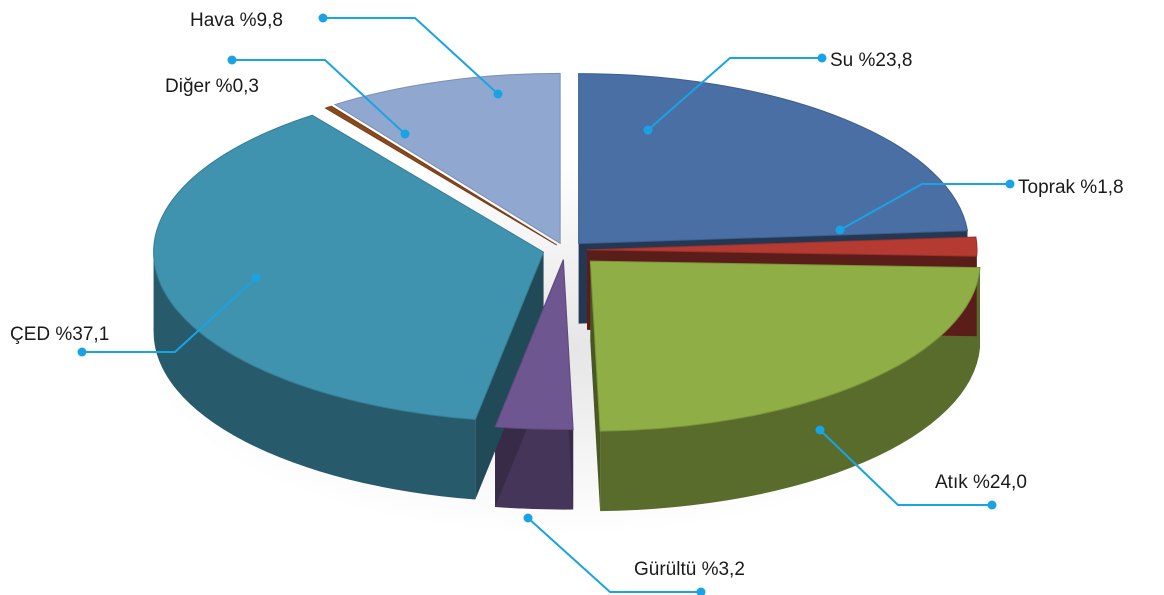 This screenshot has width=1164, height=595. Describe the element at coordinates (411, 56) in the screenshot. I see `leader-line-hava` at that location.